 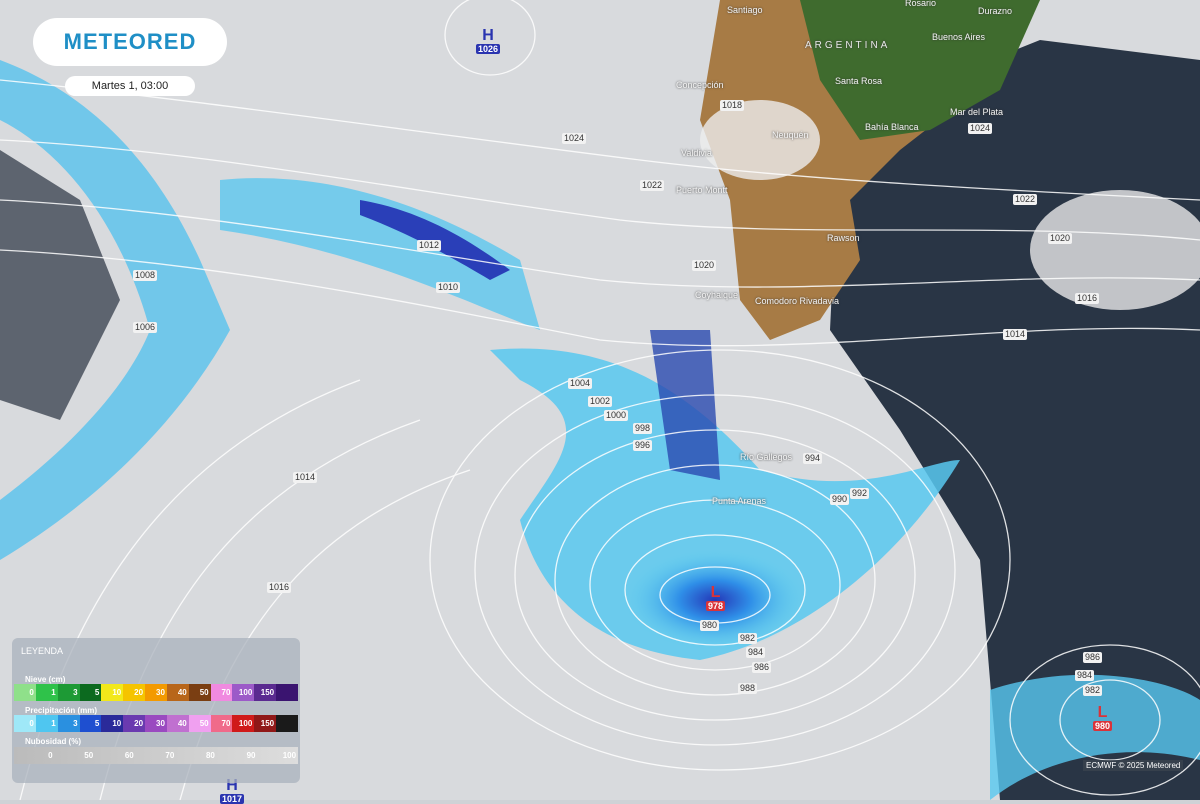 I want to click on high-pressure-center: H 1017, so click(x=232, y=790).